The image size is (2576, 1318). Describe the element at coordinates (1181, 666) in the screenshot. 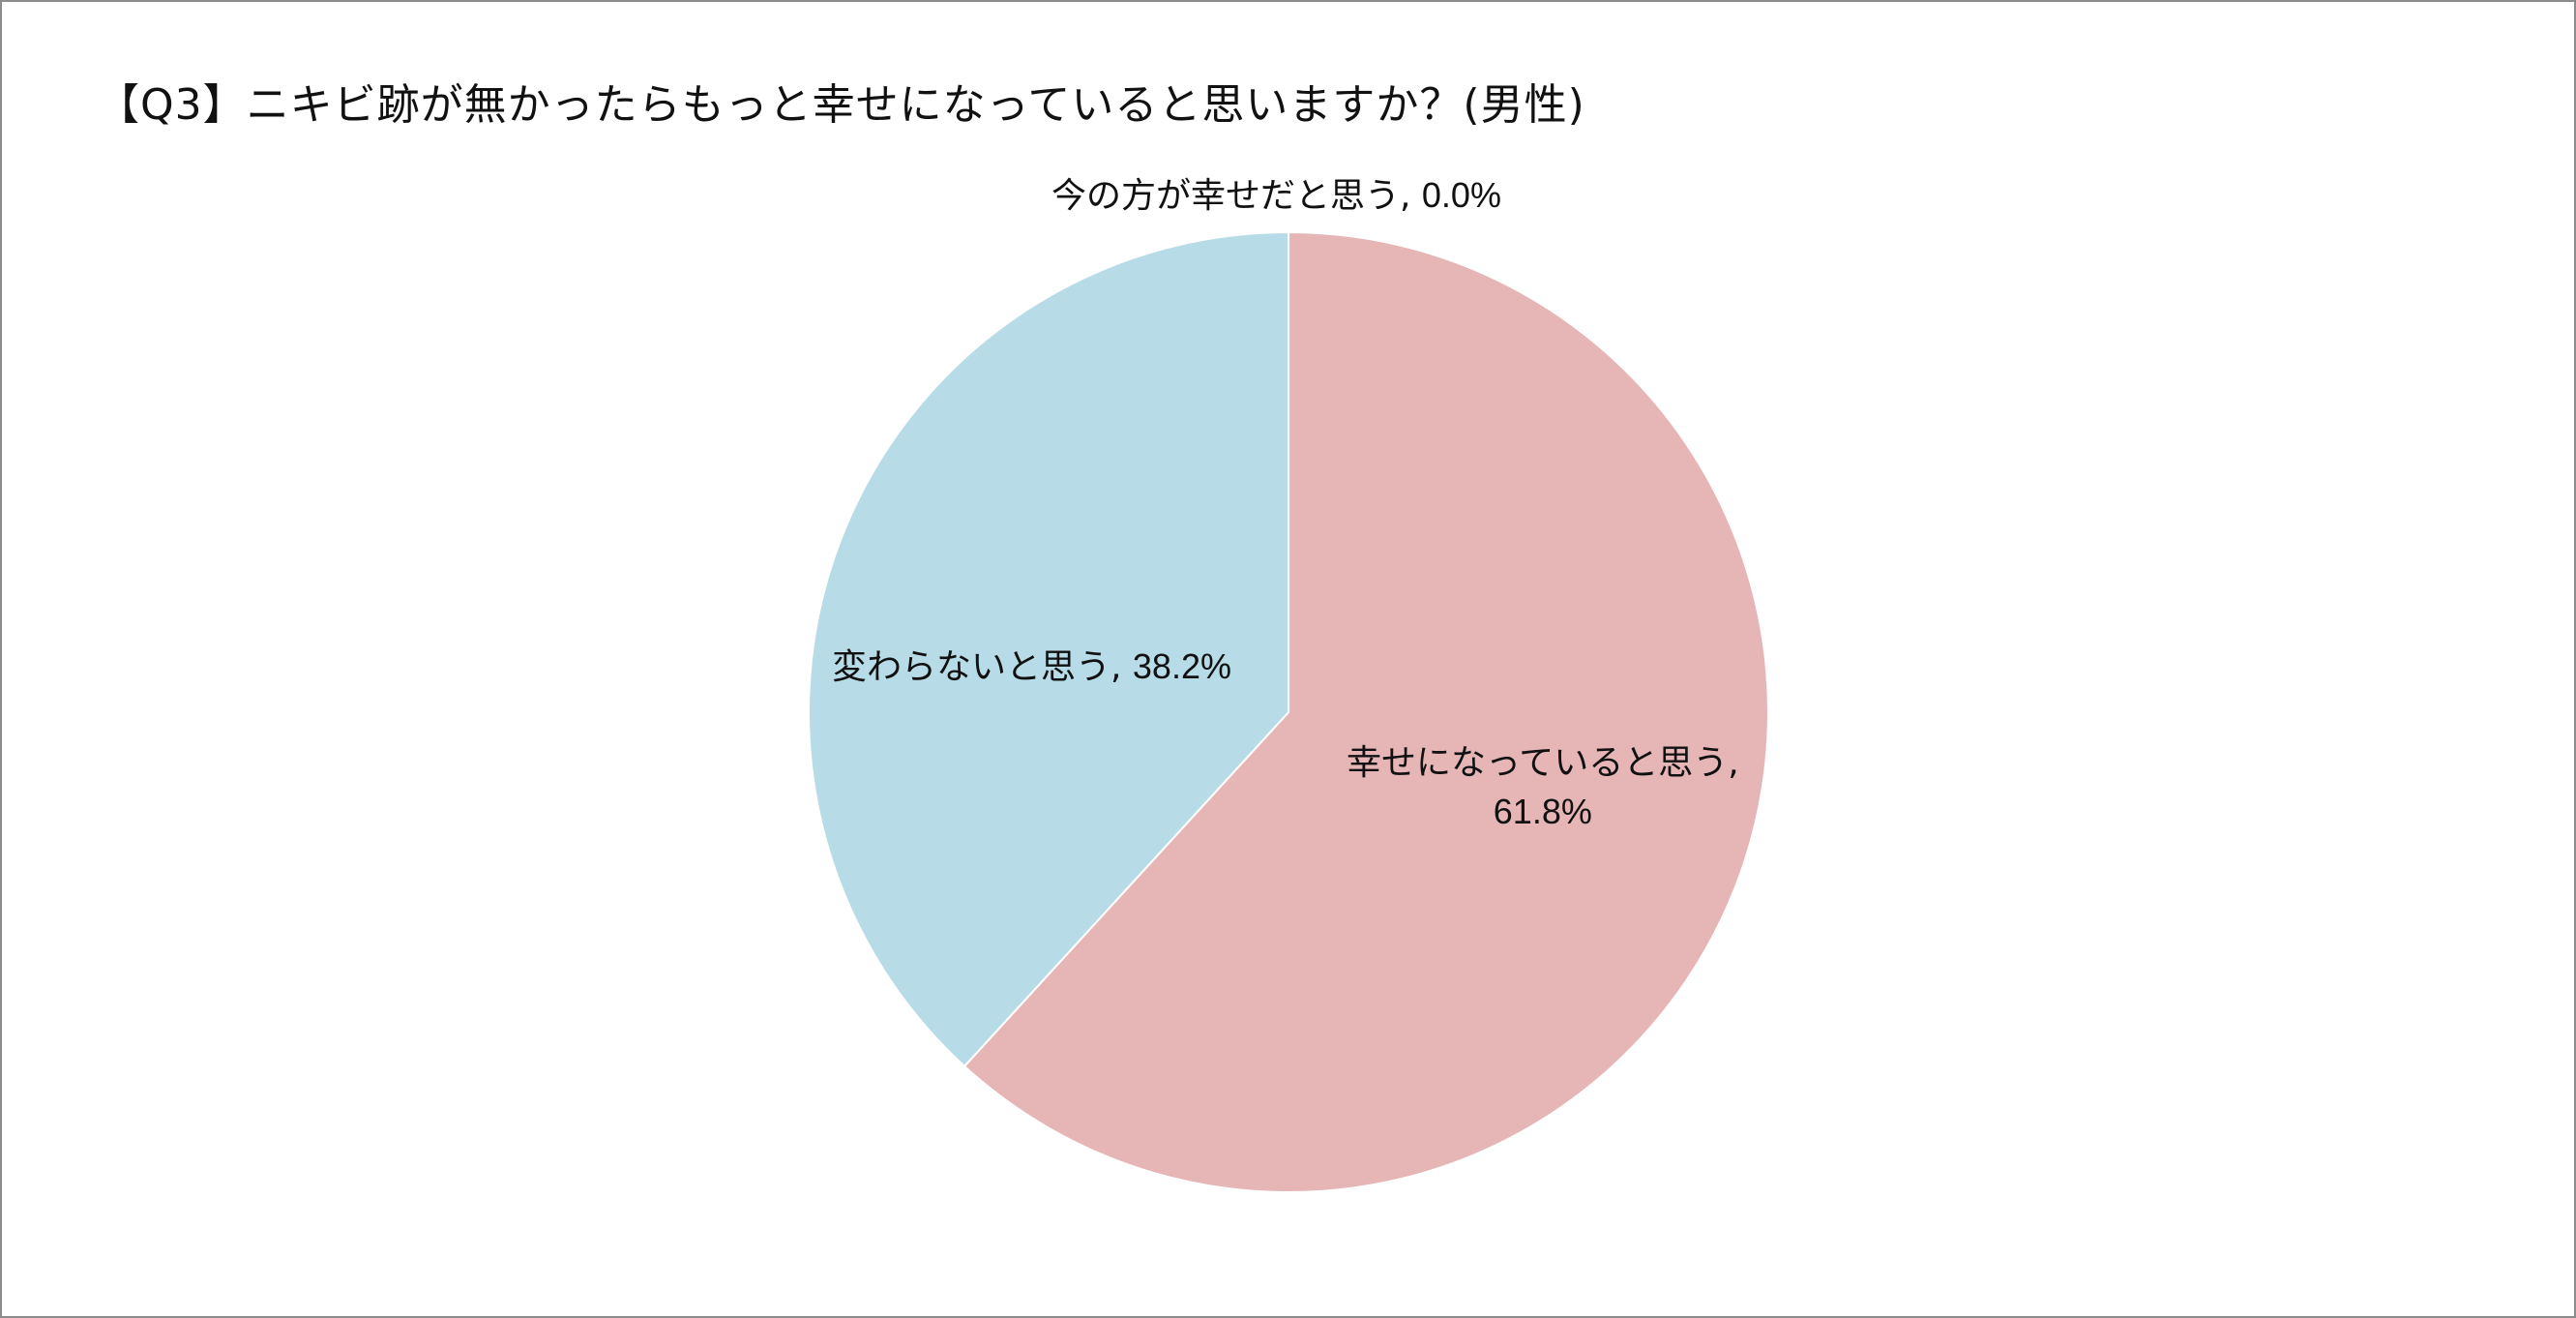

I see `data-label-value: 38.2%` at that location.